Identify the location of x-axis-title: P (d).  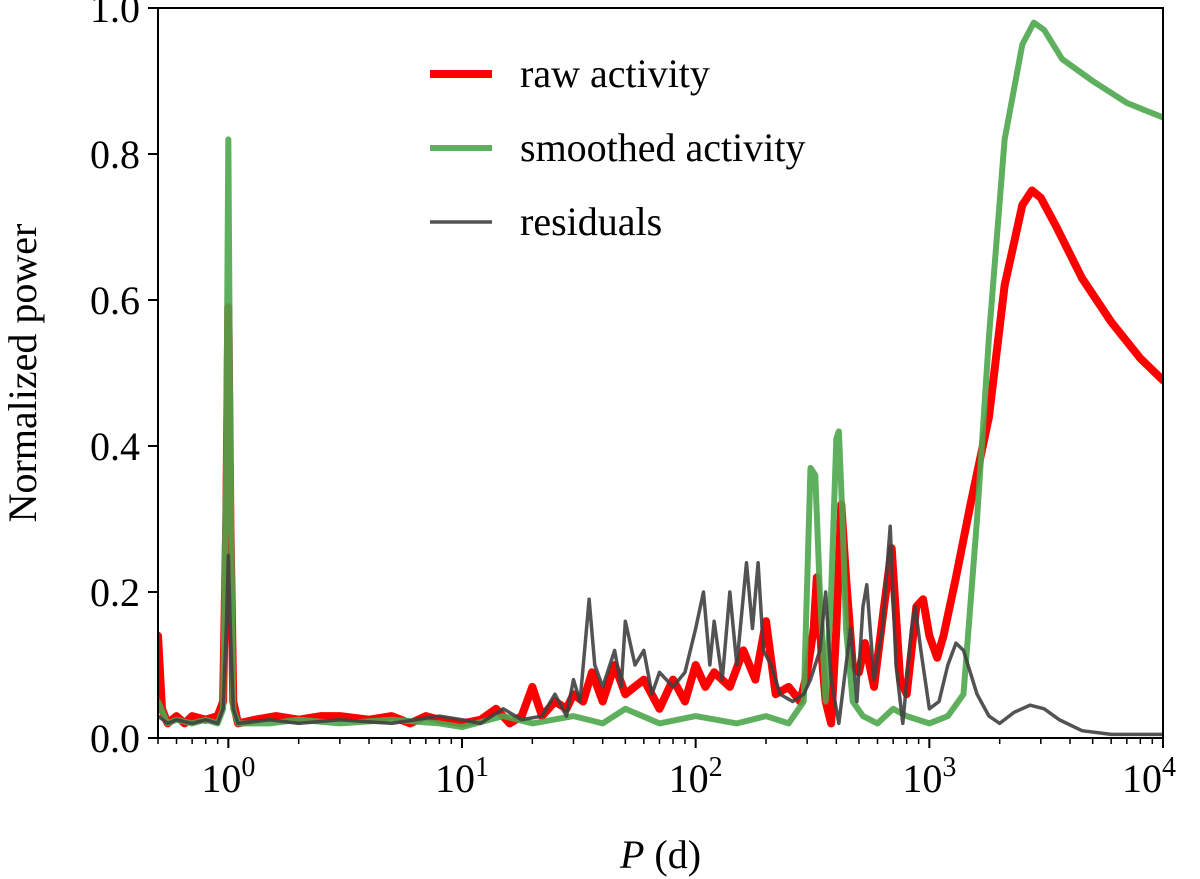
(660, 854).